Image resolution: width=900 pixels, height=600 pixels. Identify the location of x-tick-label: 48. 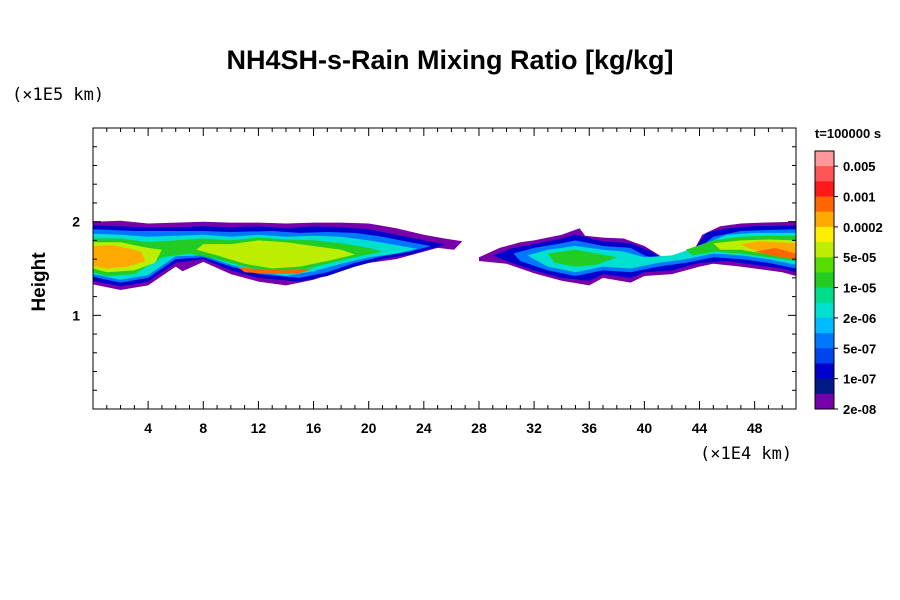
(755, 428).